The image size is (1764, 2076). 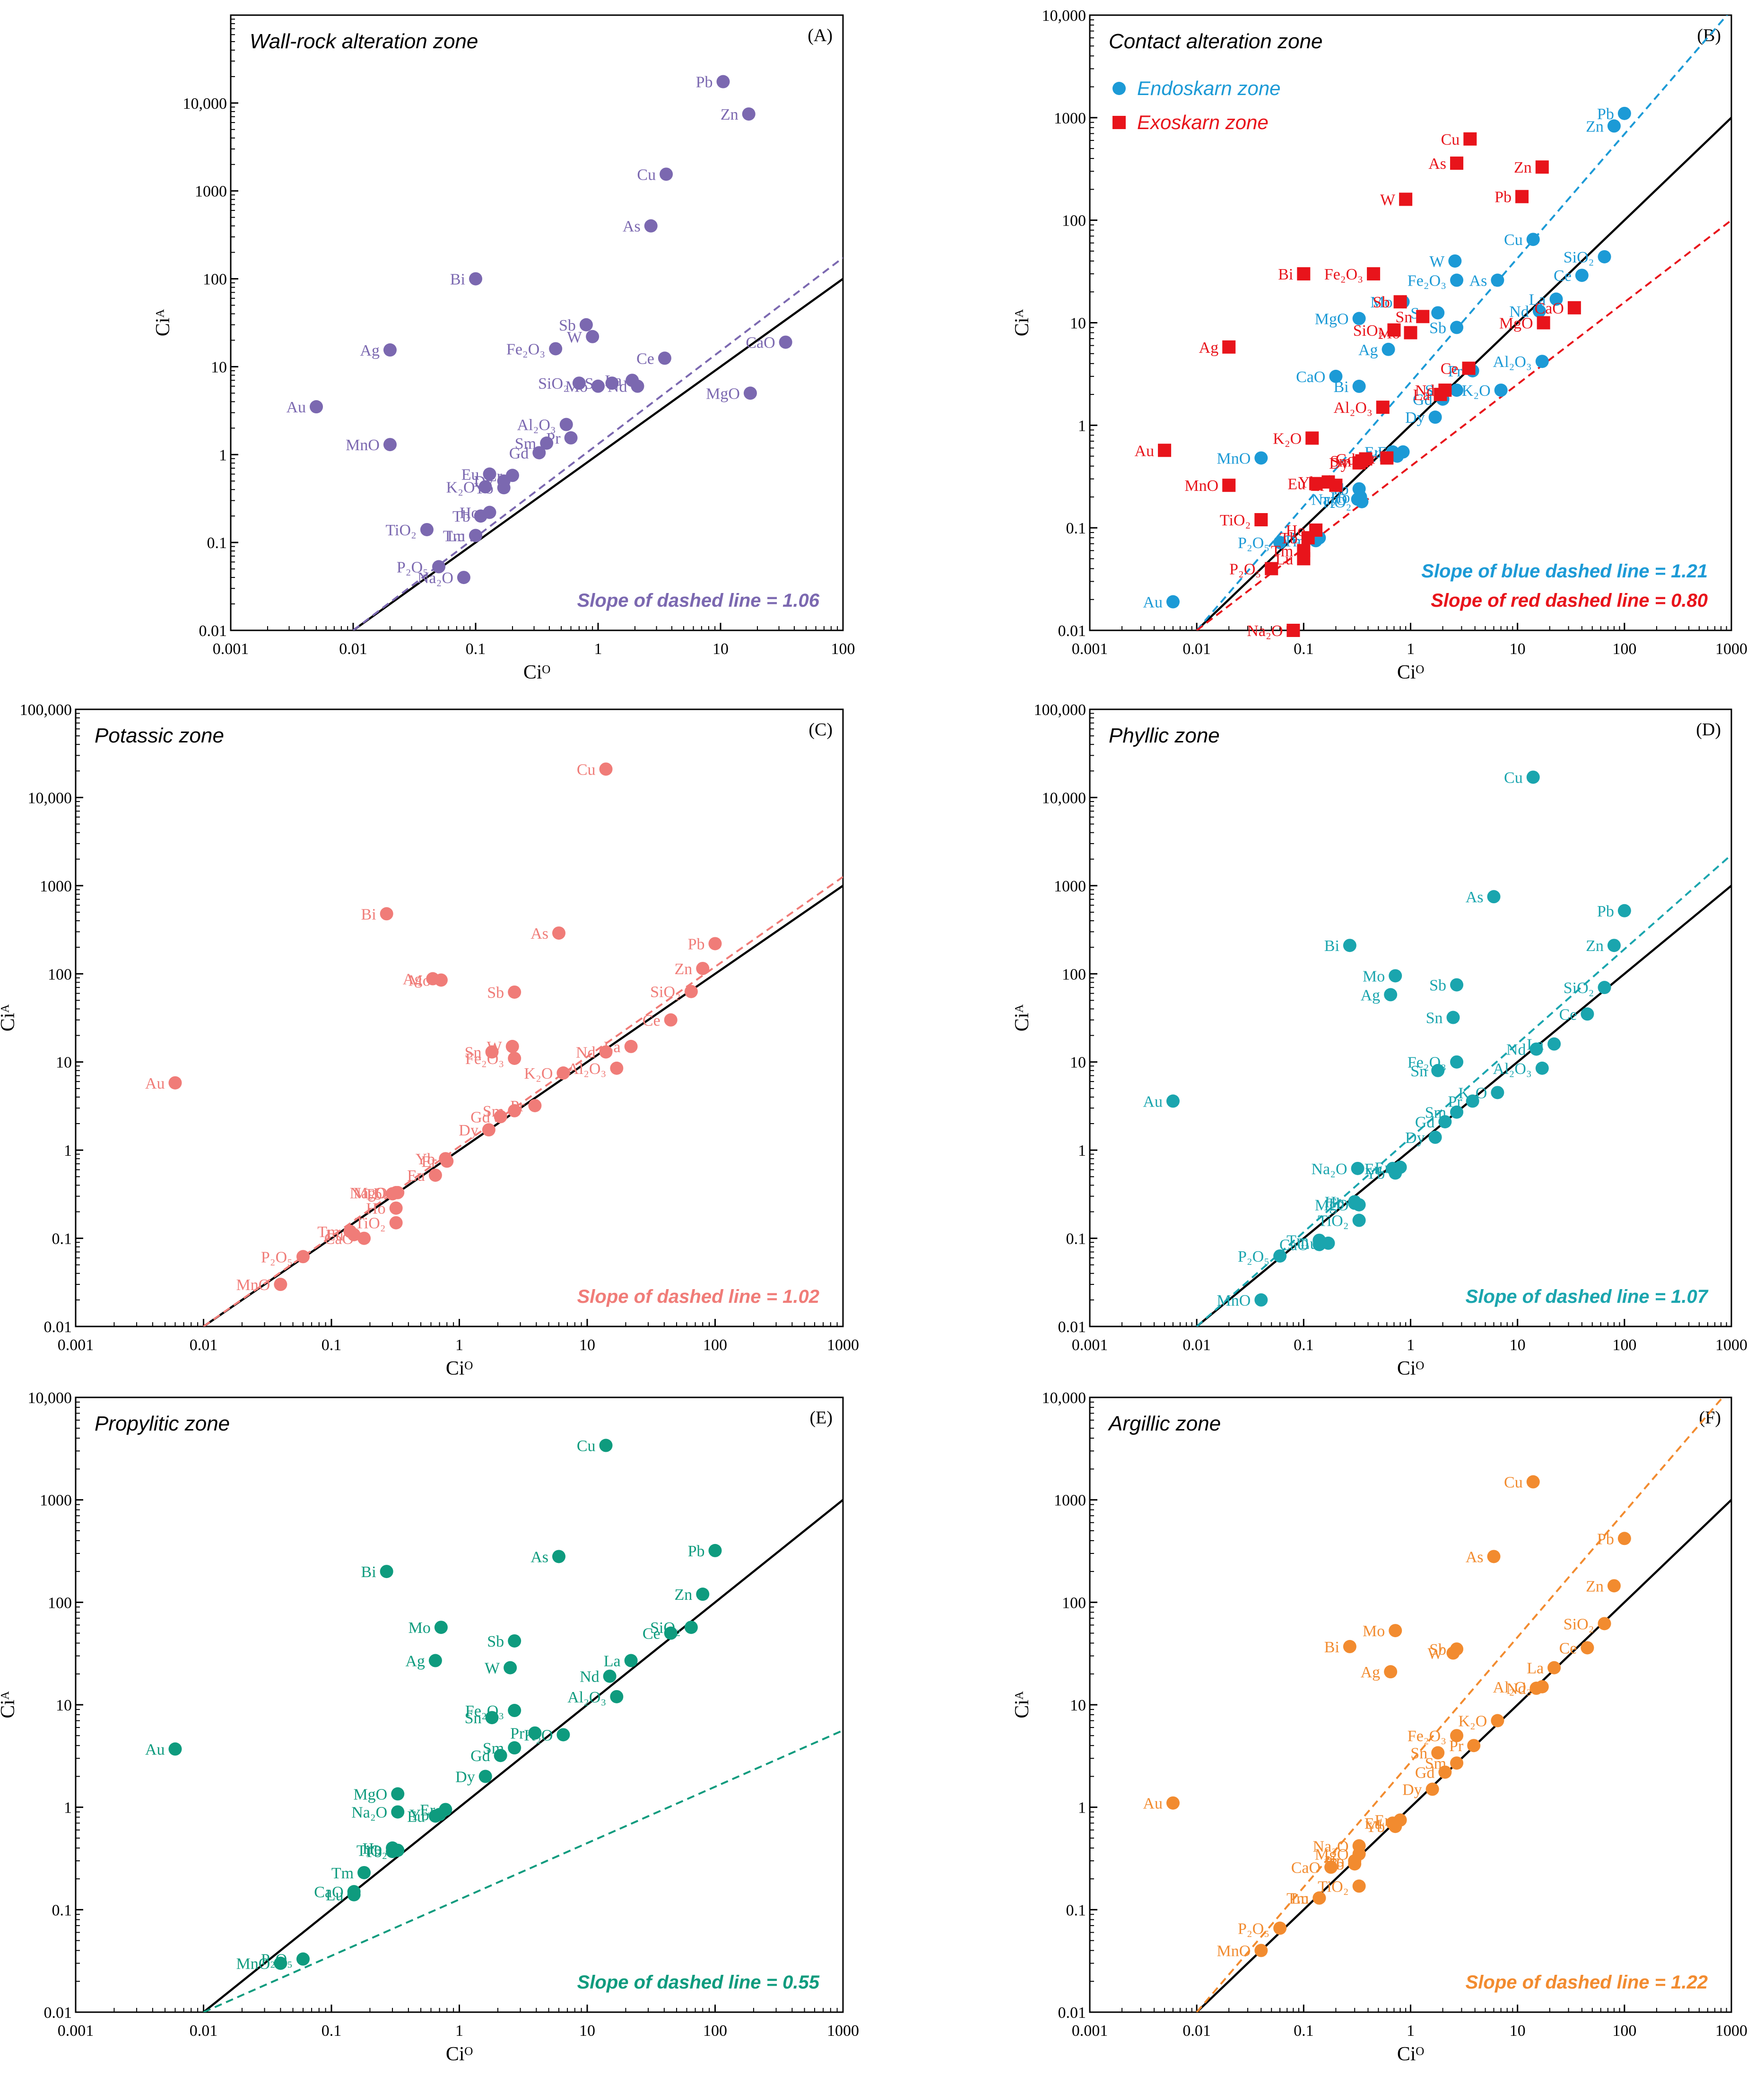 I want to click on point-label: La, so click(x=1421, y=395).